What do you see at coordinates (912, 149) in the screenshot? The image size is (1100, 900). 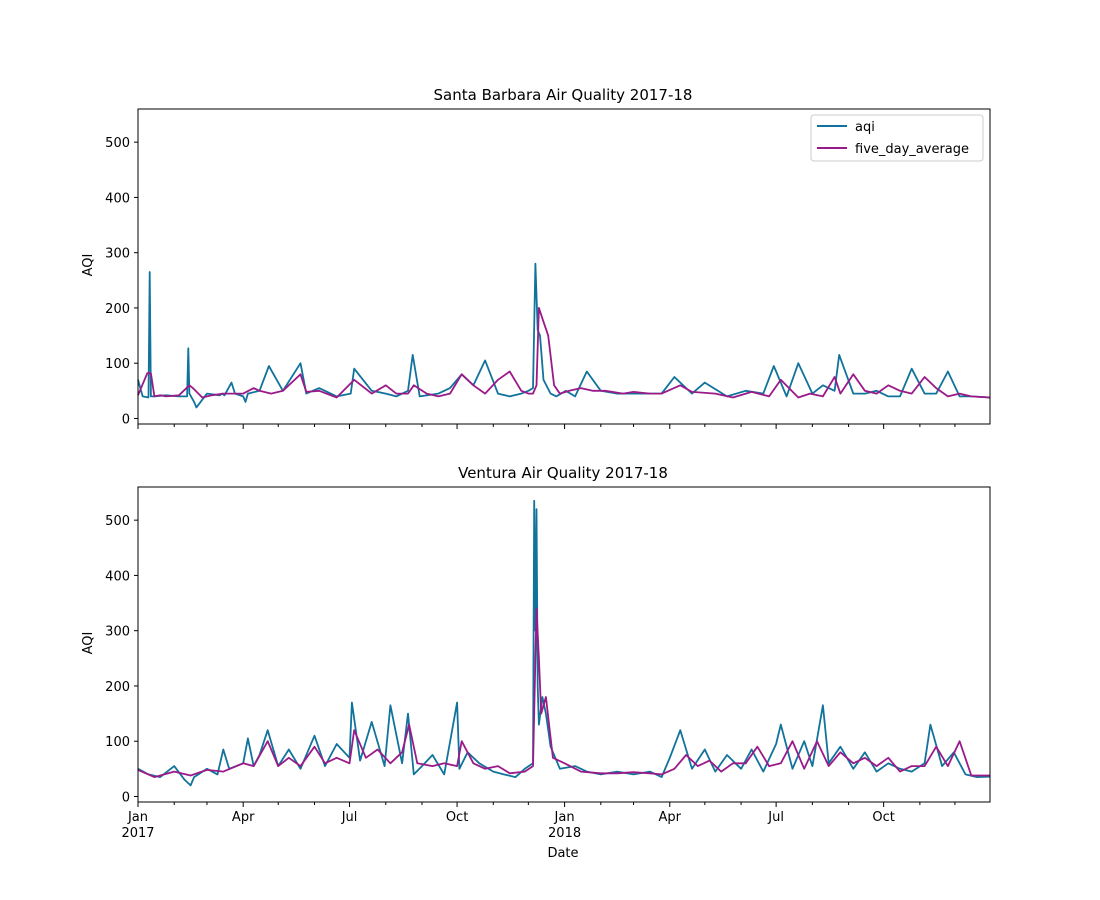 I see `legend-label-five-day-average: five_day_average` at bounding box center [912, 149].